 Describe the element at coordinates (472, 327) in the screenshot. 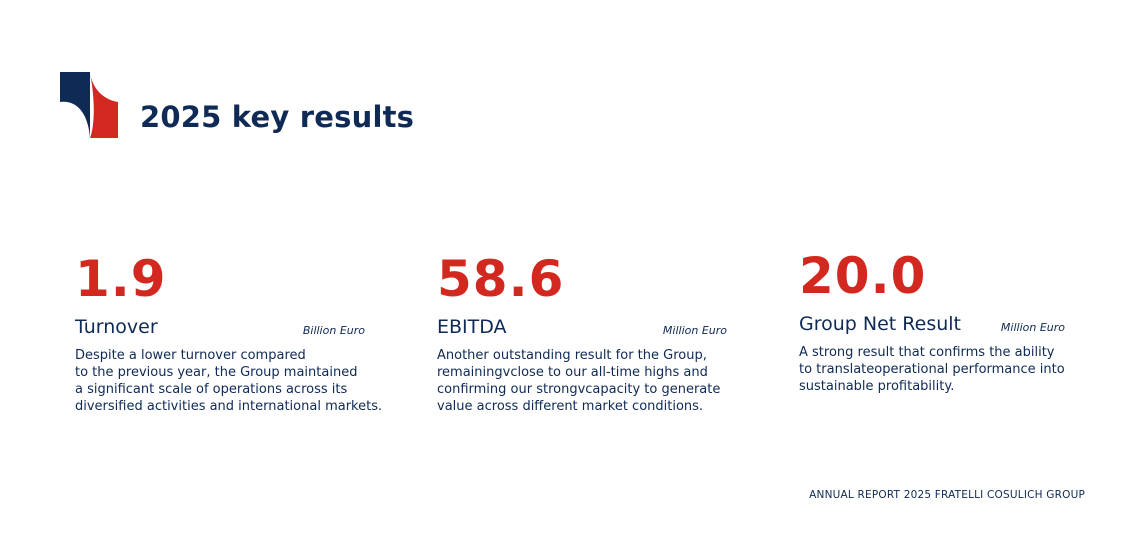

I see `kpi-label: EBITDA` at that location.